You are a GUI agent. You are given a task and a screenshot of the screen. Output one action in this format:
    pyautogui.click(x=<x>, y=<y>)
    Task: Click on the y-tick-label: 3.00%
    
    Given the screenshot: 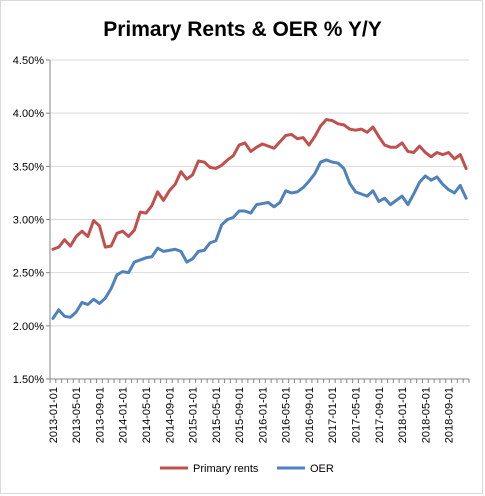 What is the action you would take?
    pyautogui.click(x=28, y=221)
    